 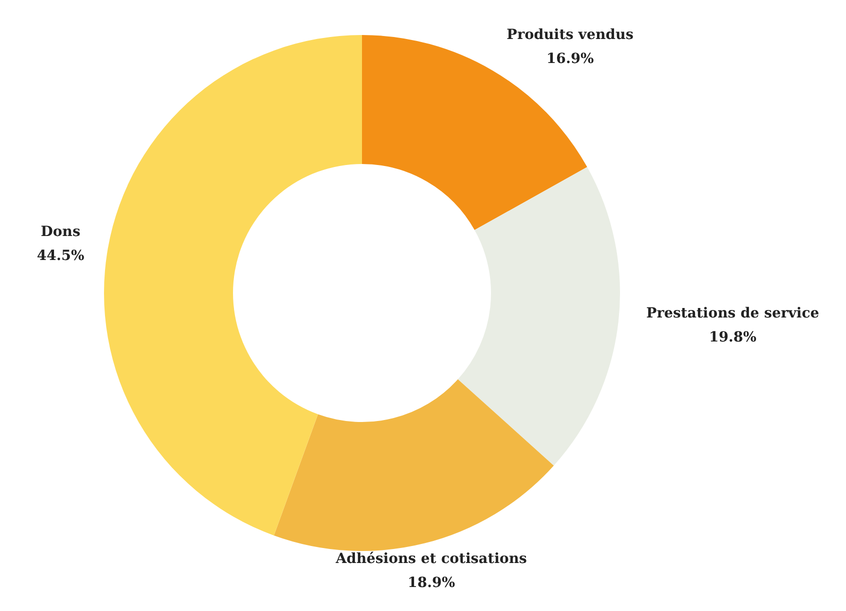 What do you see at coordinates (732, 337) in the screenshot?
I see `data-label: 19.8%` at bounding box center [732, 337].